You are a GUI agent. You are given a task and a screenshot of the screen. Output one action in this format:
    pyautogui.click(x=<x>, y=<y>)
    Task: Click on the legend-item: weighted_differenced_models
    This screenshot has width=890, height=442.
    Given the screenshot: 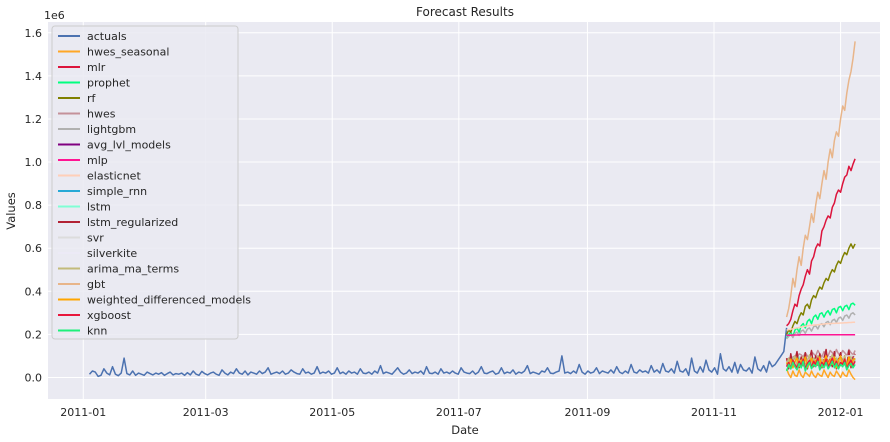 What is the action you would take?
    pyautogui.click(x=154, y=300)
    